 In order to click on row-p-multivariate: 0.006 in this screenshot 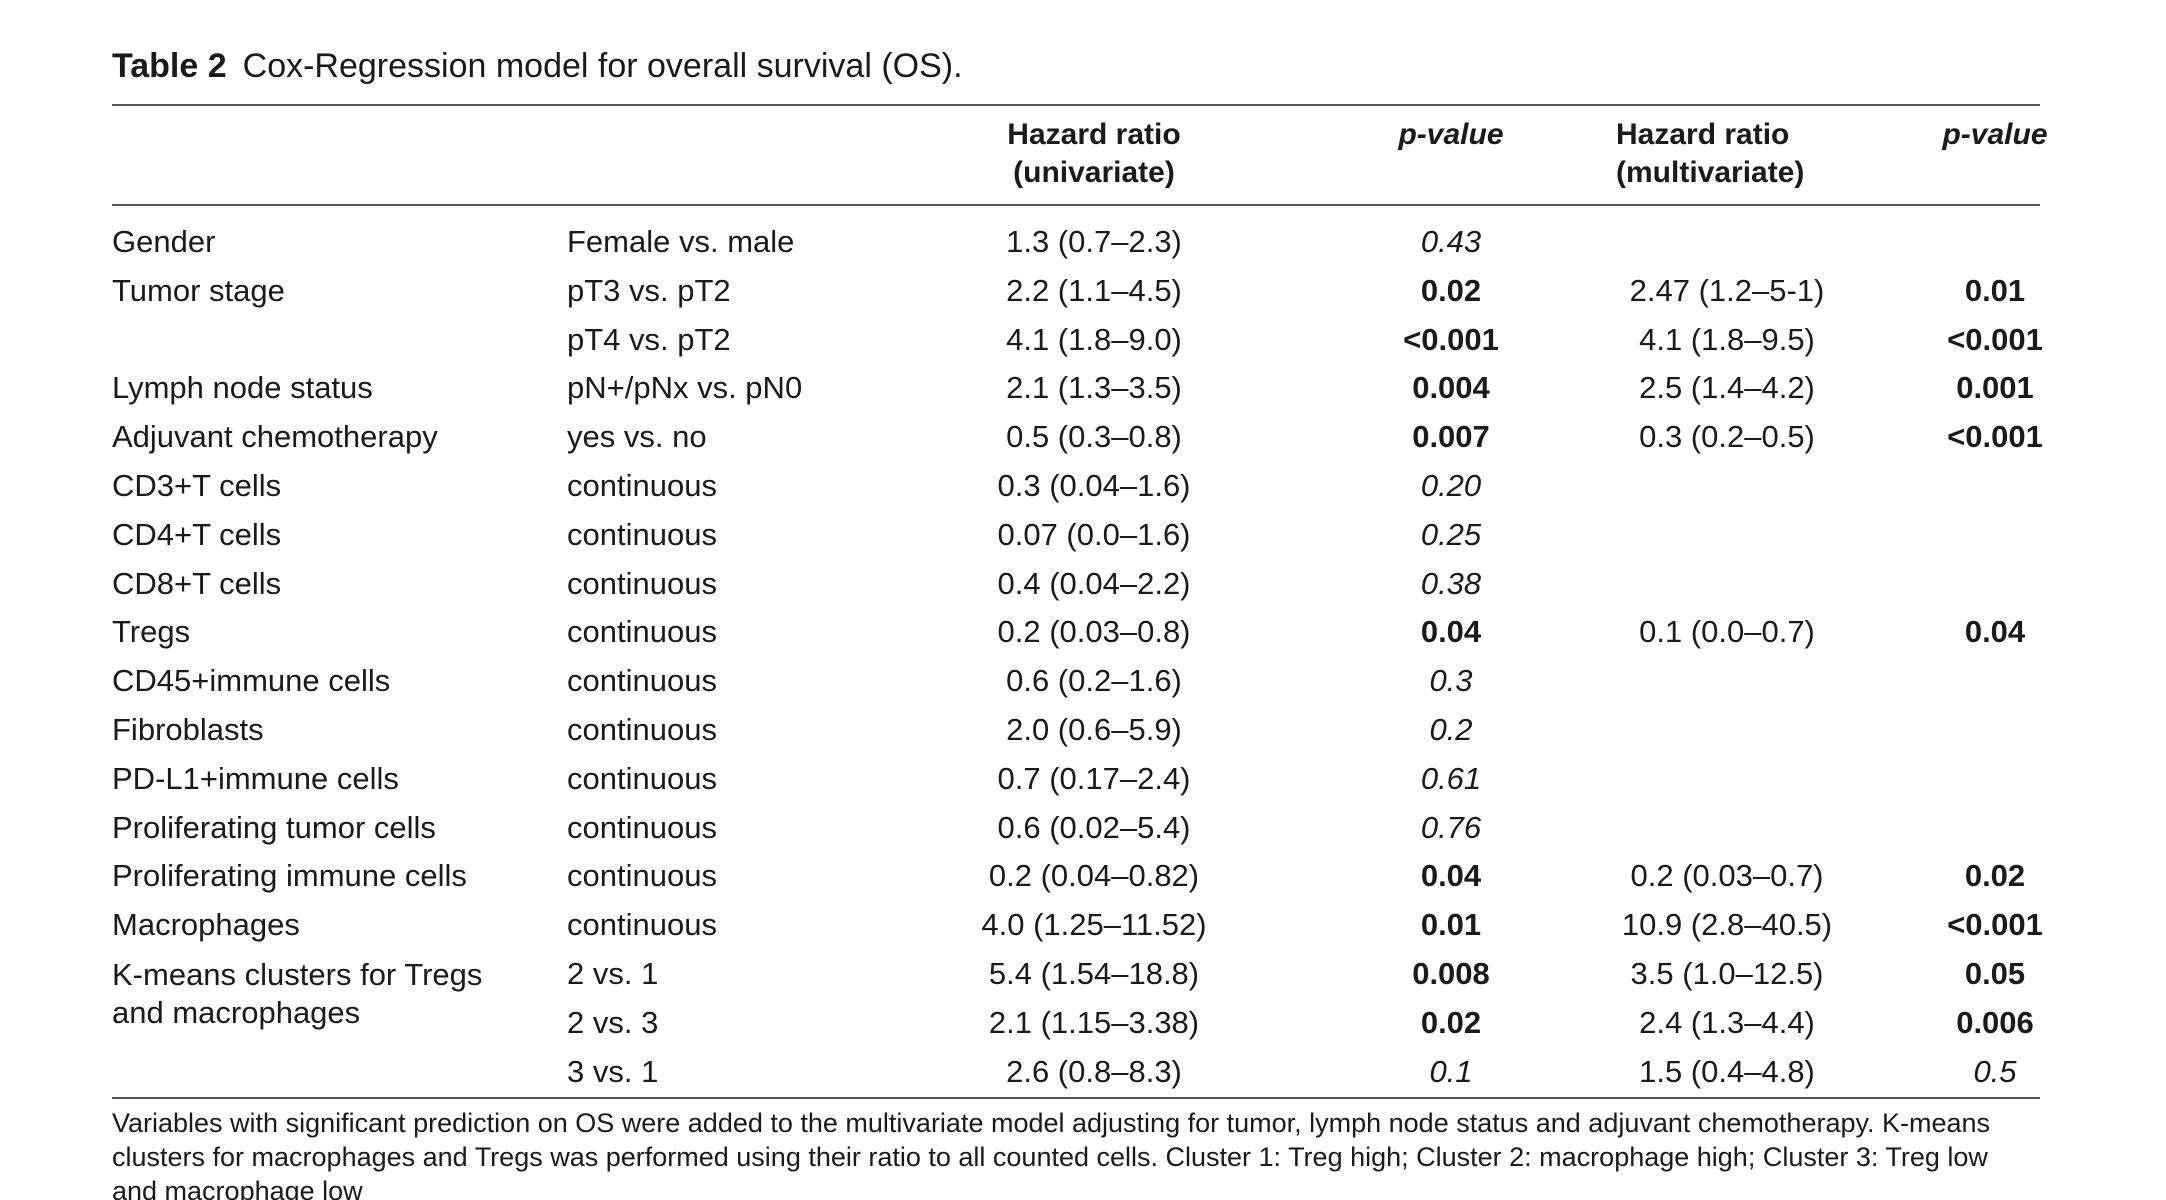, I will do `click(1995, 1022)`.